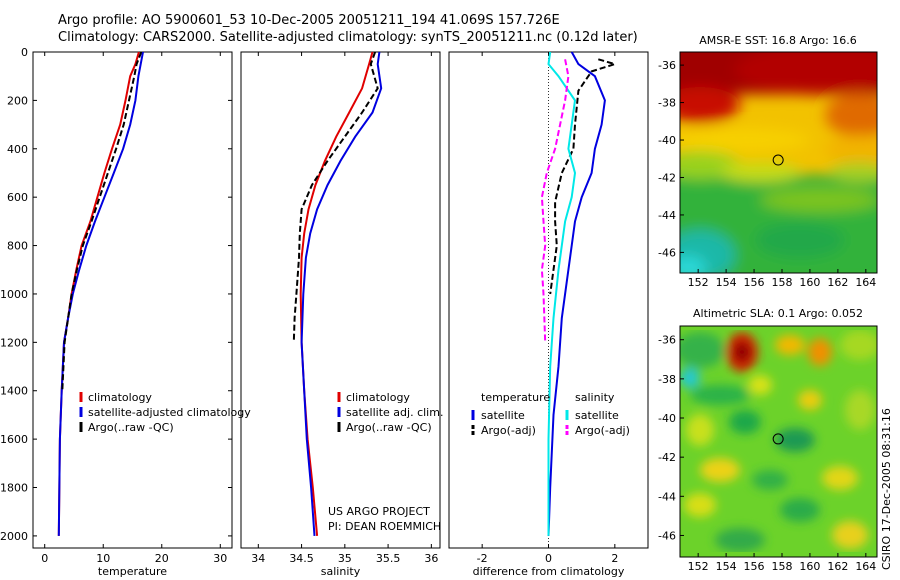 This screenshot has height=580, width=900. What do you see at coordinates (379, 511) in the screenshot?
I see `project-annotation: US ARGO PROJECT` at bounding box center [379, 511].